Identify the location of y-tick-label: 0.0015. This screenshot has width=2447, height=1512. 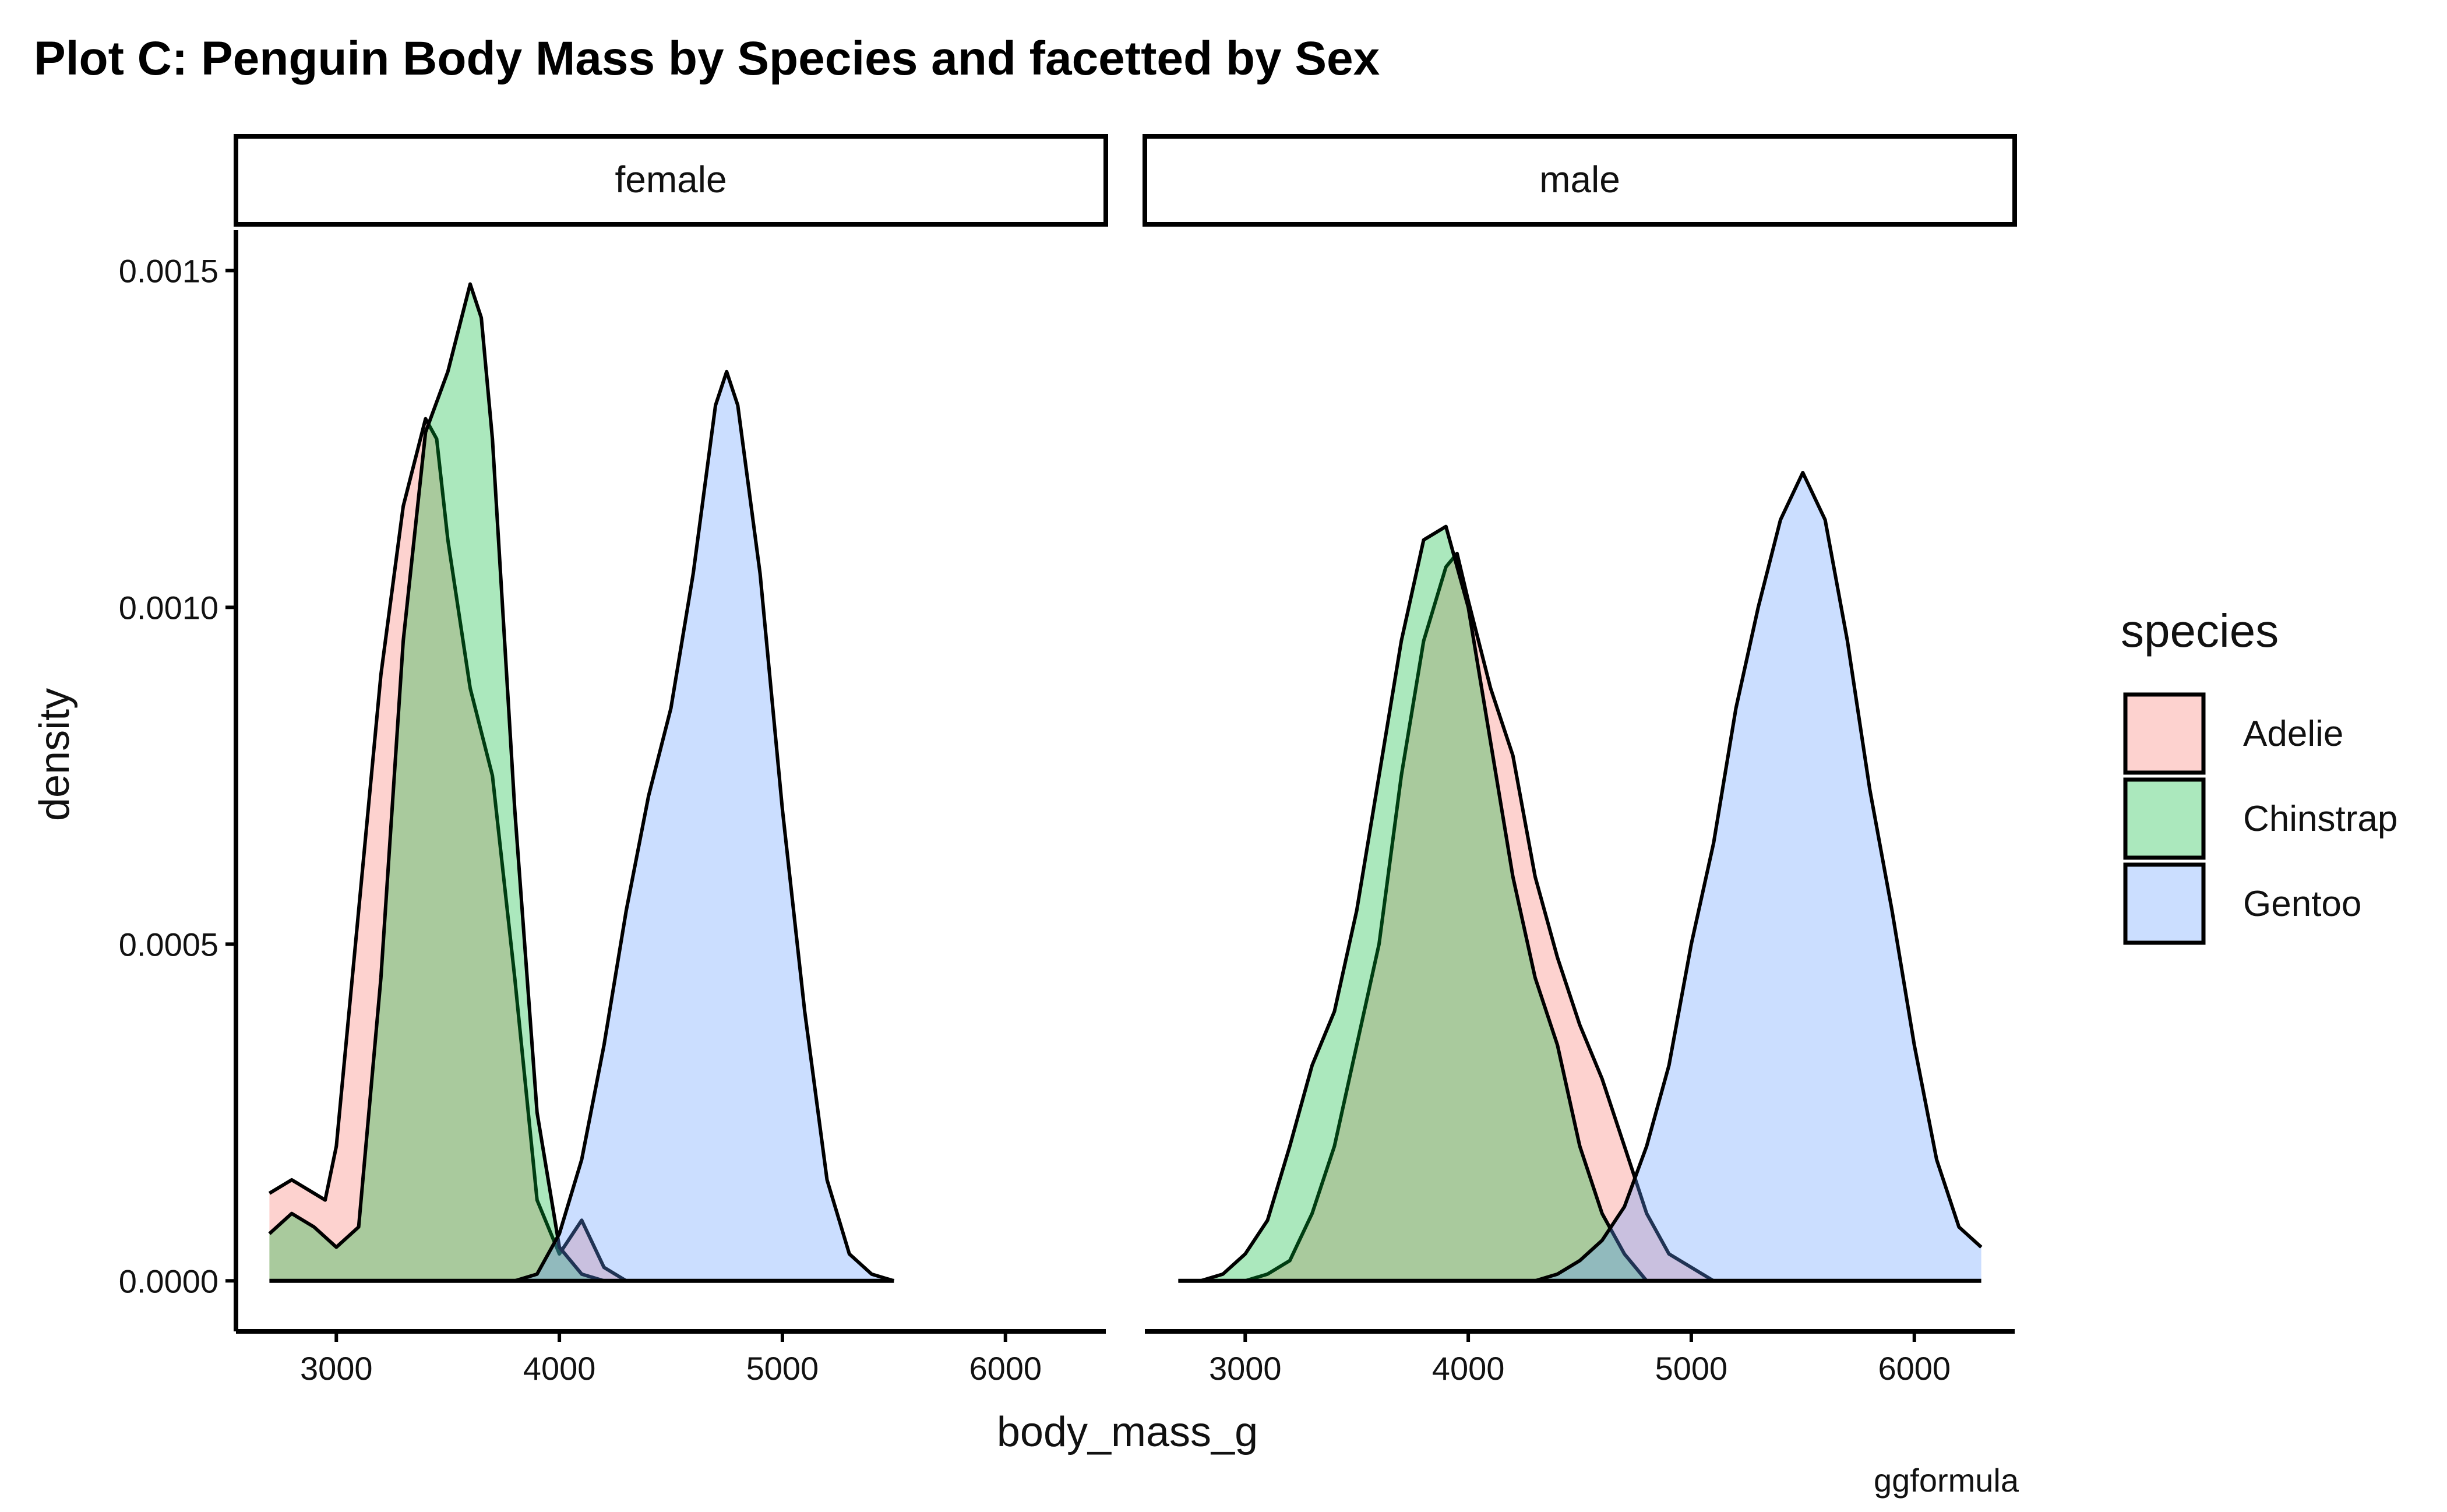
(168, 270).